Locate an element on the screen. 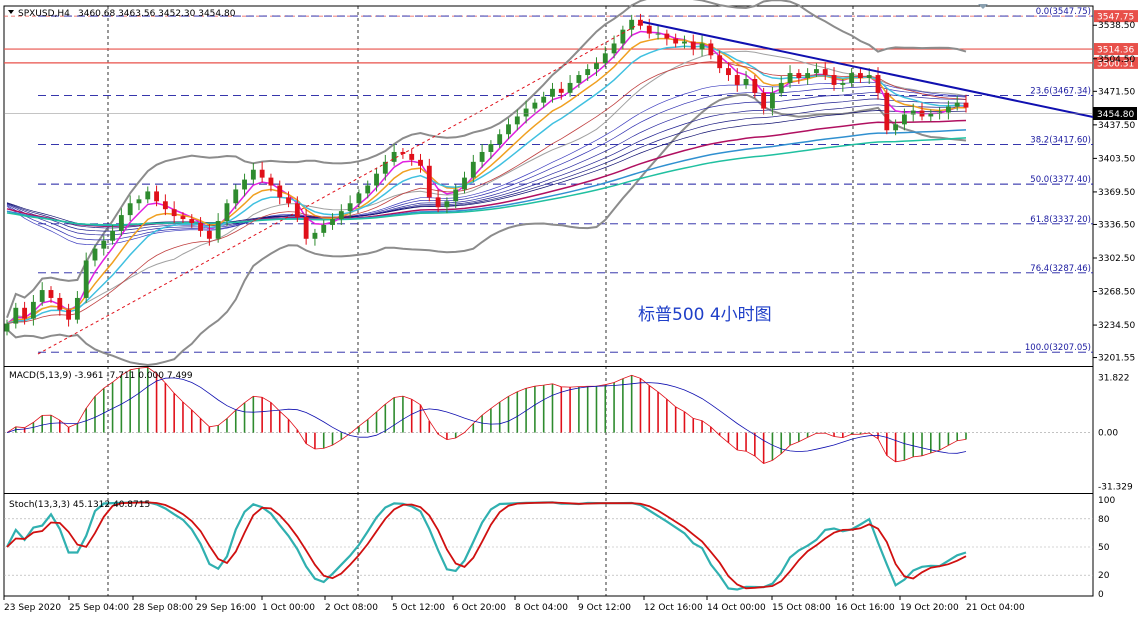 The height and width of the screenshot is (622, 1141). price-axis-label: 3403.50 is located at coordinates (1116, 159).